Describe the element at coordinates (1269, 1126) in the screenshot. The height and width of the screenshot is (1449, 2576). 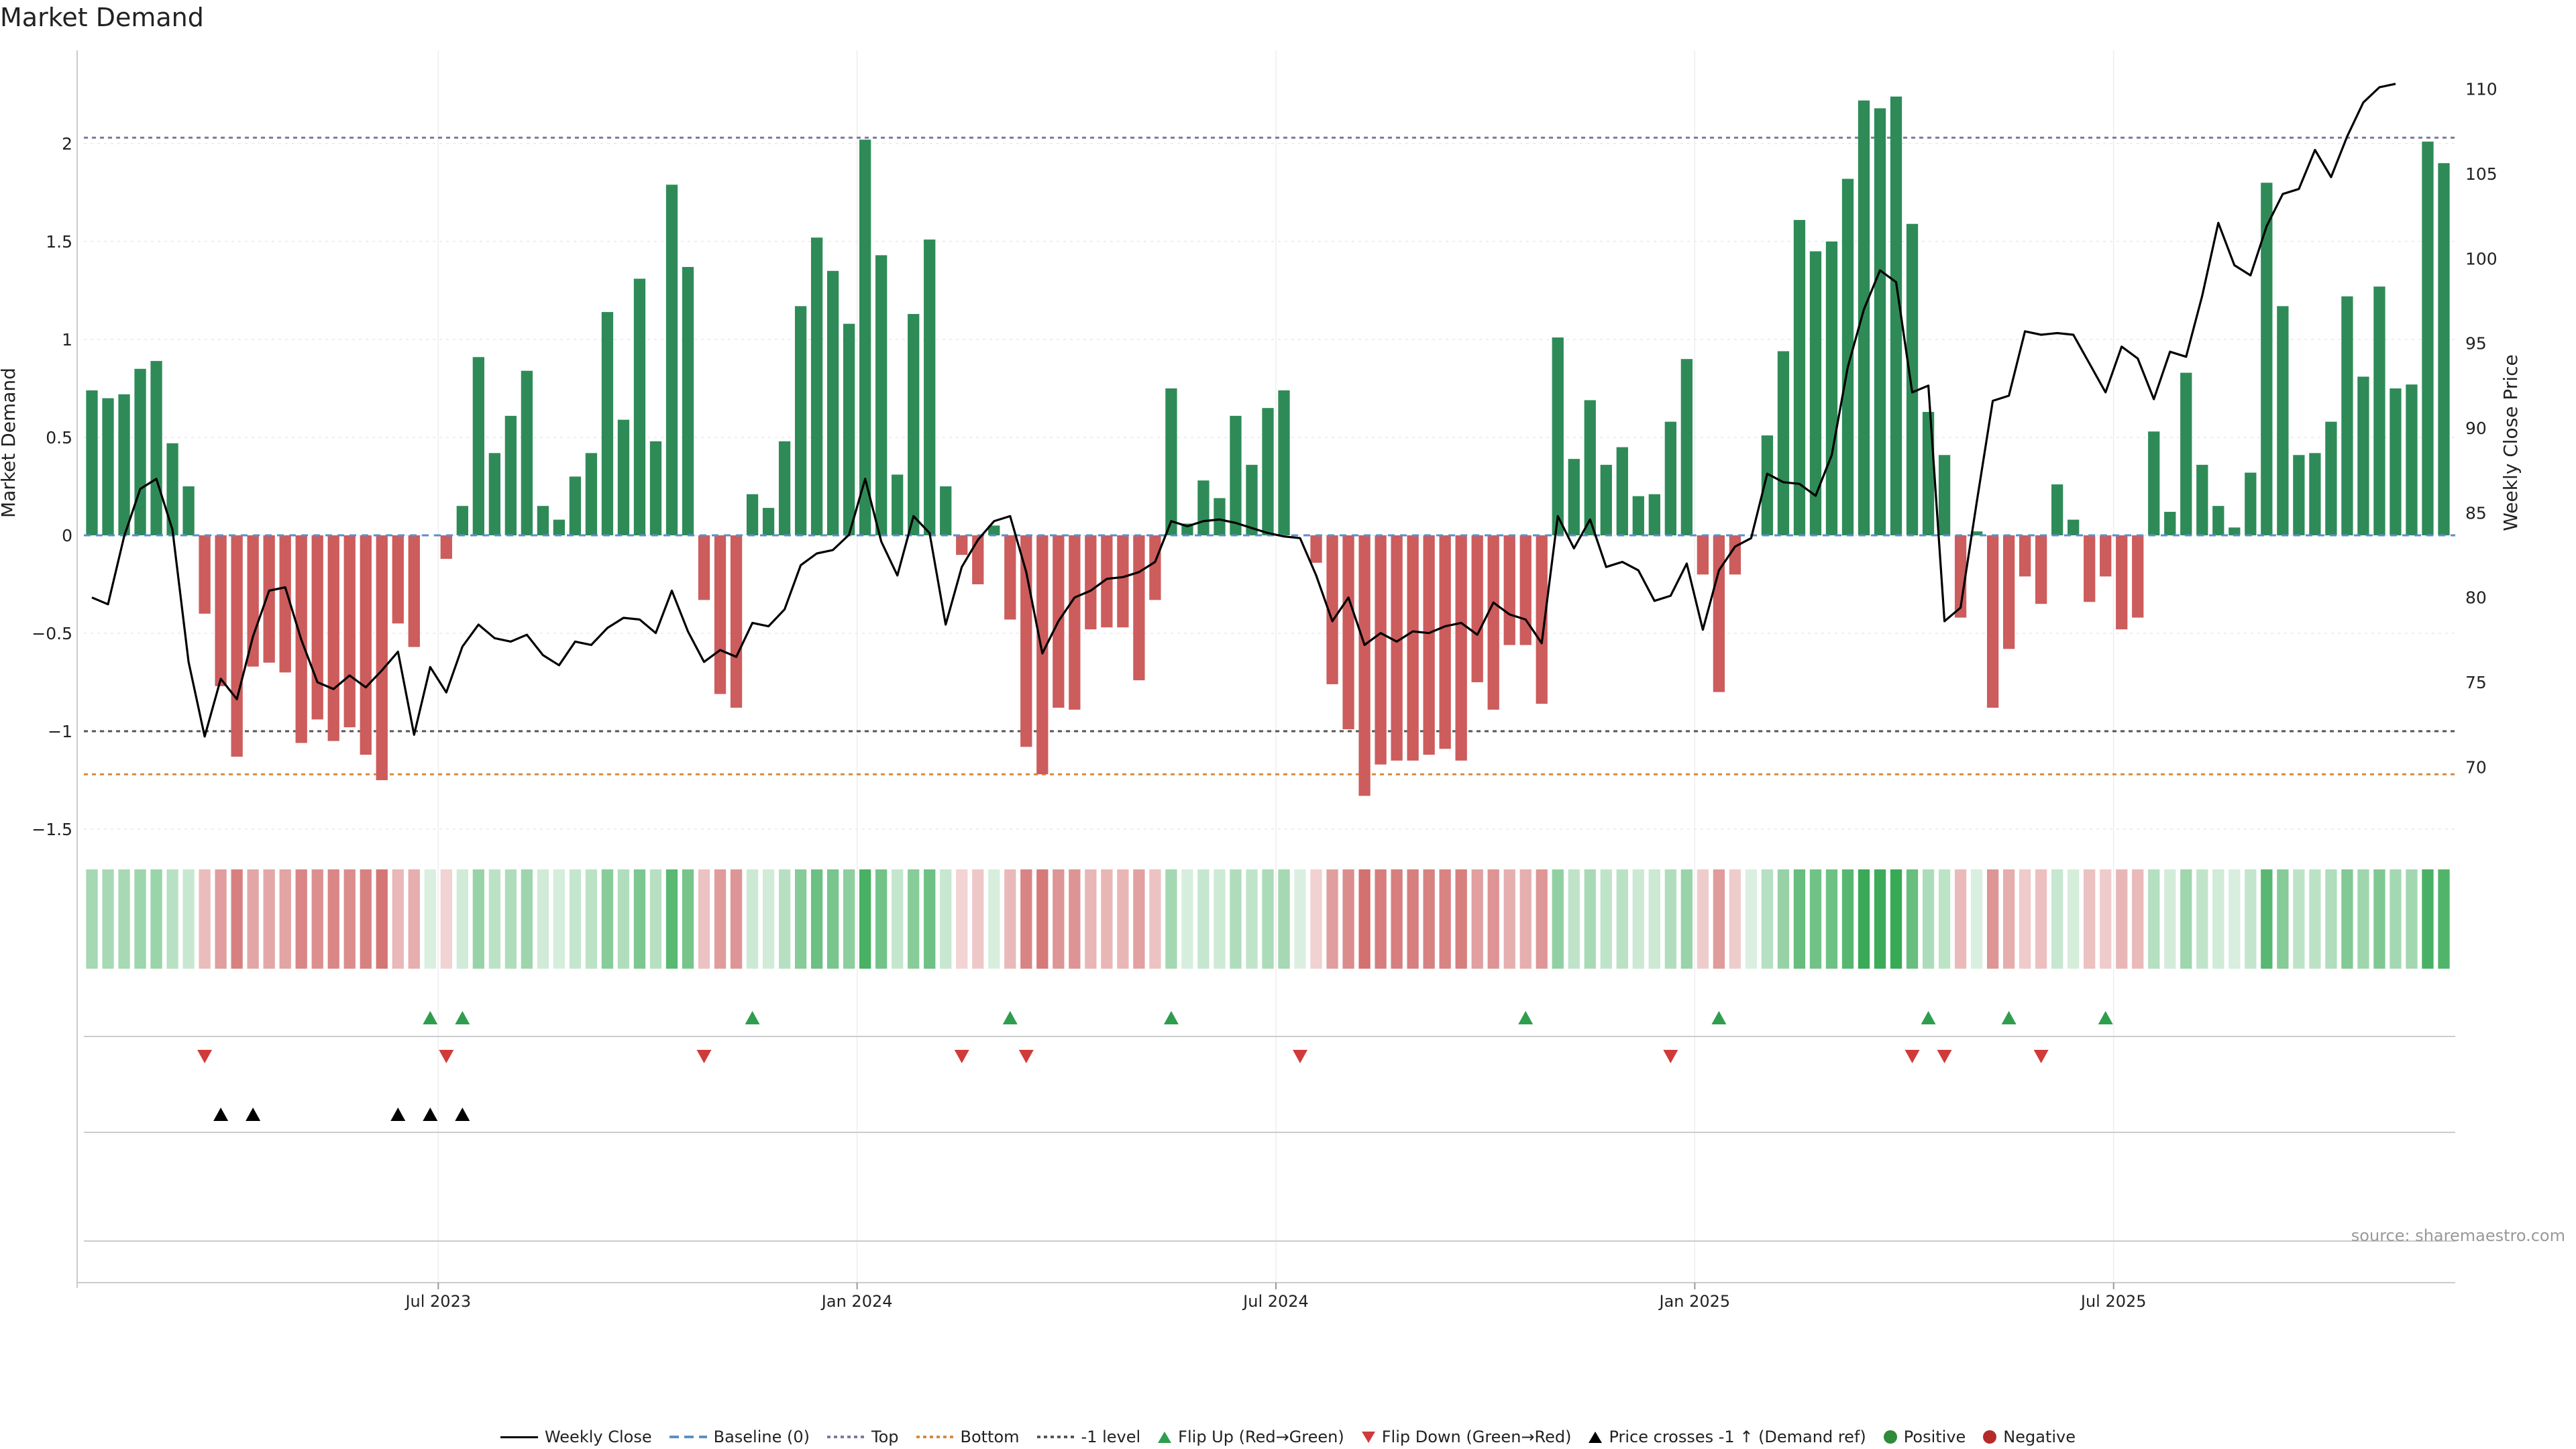
I see `event-panels` at that location.